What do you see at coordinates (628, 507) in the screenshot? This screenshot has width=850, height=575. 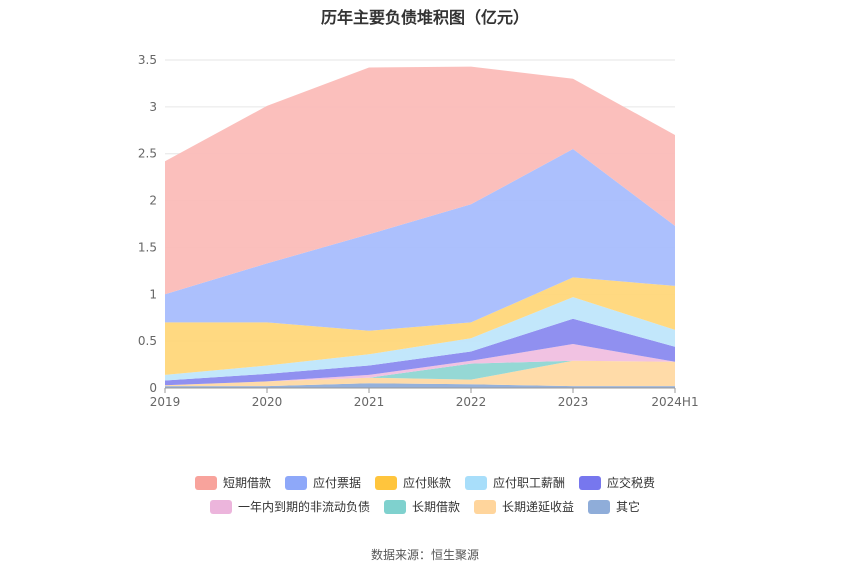 I see `legend-label: 其它` at bounding box center [628, 507].